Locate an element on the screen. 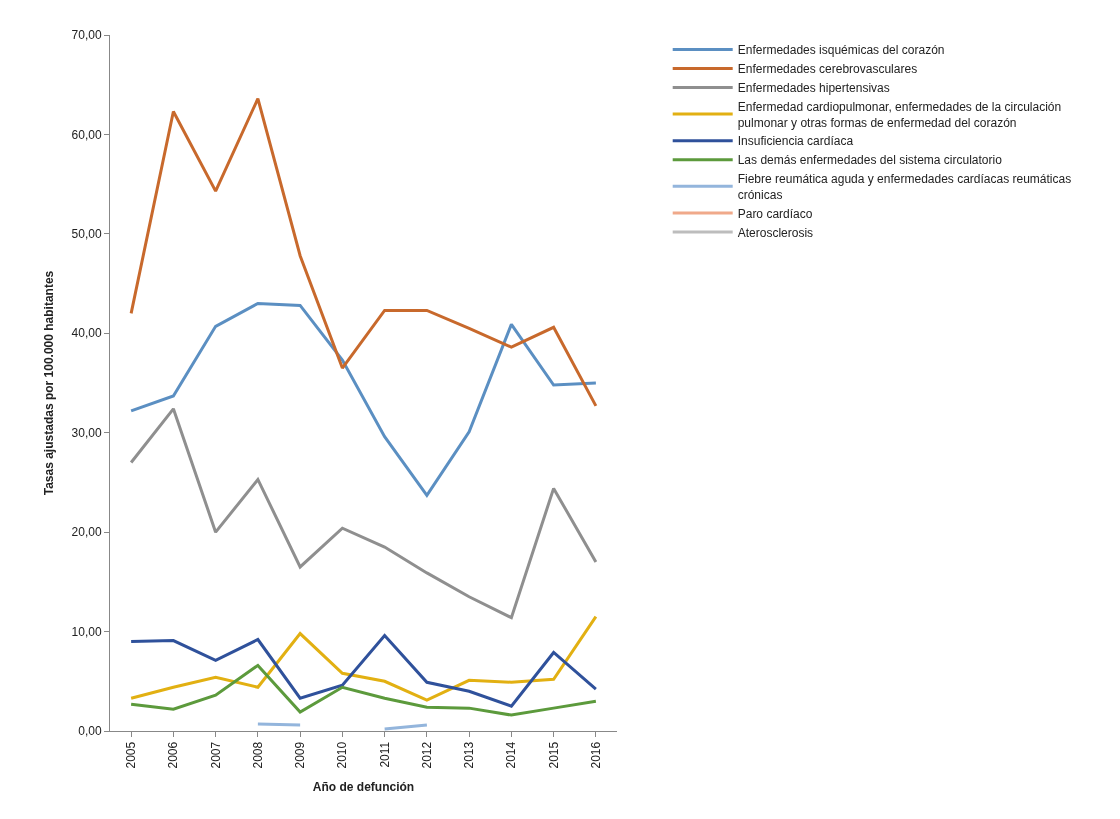 Image resolution: width=1120 pixels, height=819 pixels. x-tick-label: 2009 is located at coordinates (300, 755).